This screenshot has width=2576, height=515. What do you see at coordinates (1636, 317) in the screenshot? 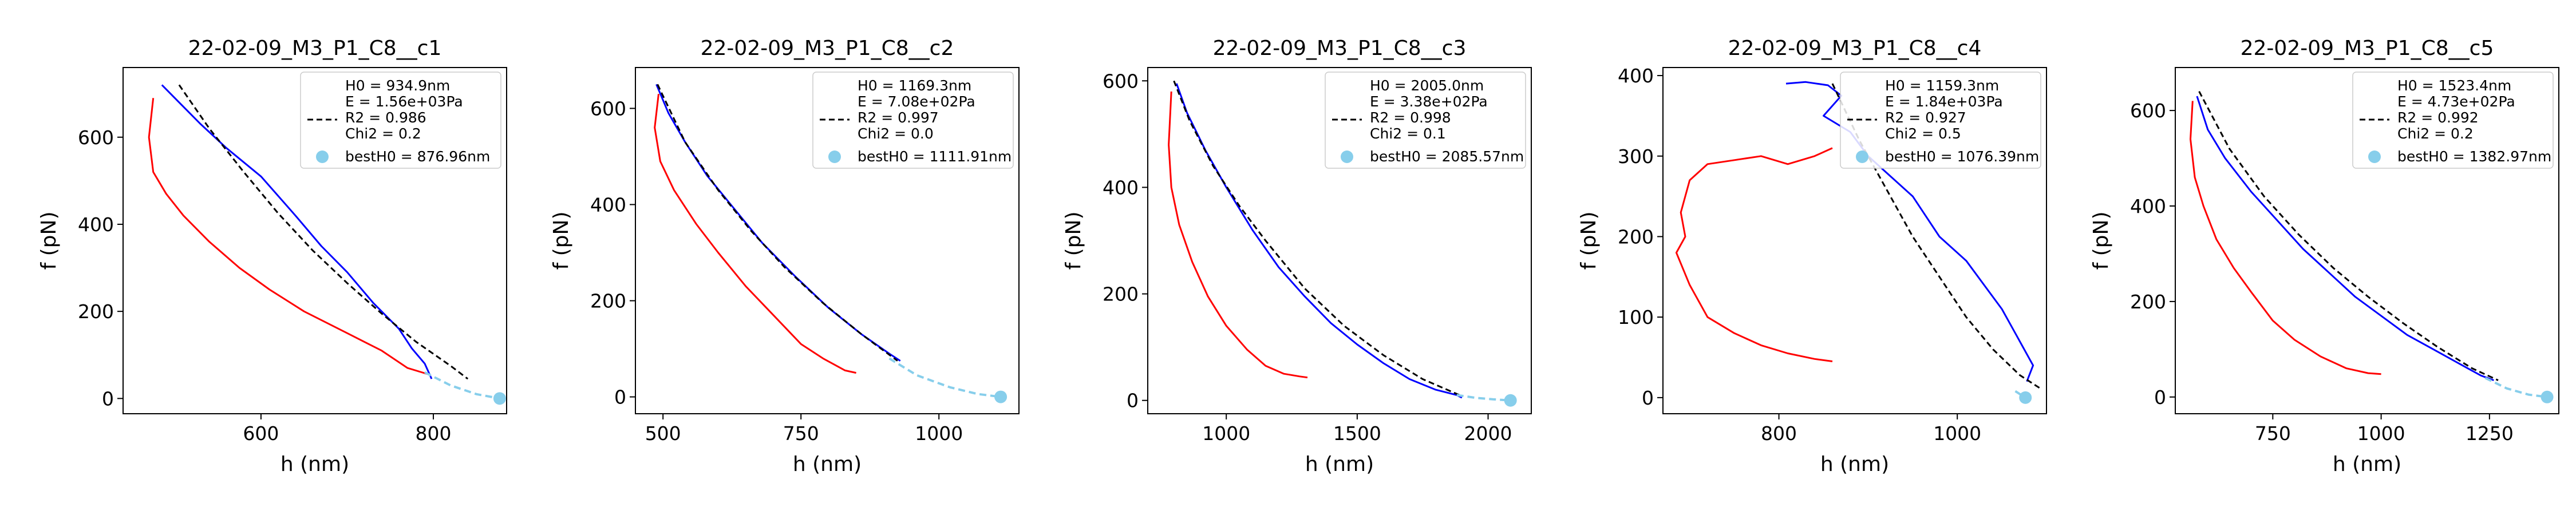
I see `y-tick-label: 100` at bounding box center [1636, 317].